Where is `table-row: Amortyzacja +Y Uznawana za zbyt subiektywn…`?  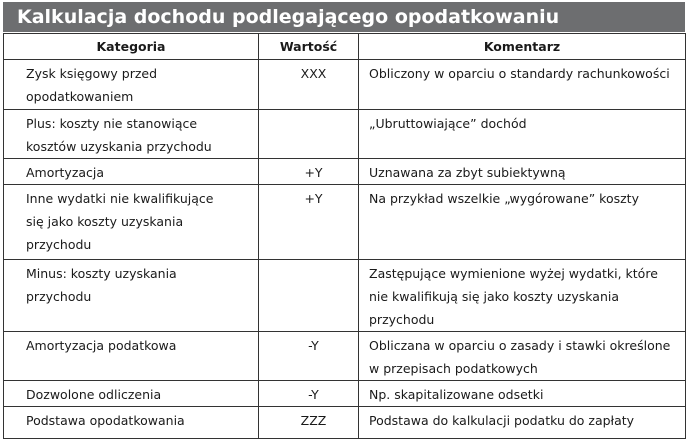 table-row: Amortyzacja +Y Uznawana za zbyt subiektywn… is located at coordinates (344, 171).